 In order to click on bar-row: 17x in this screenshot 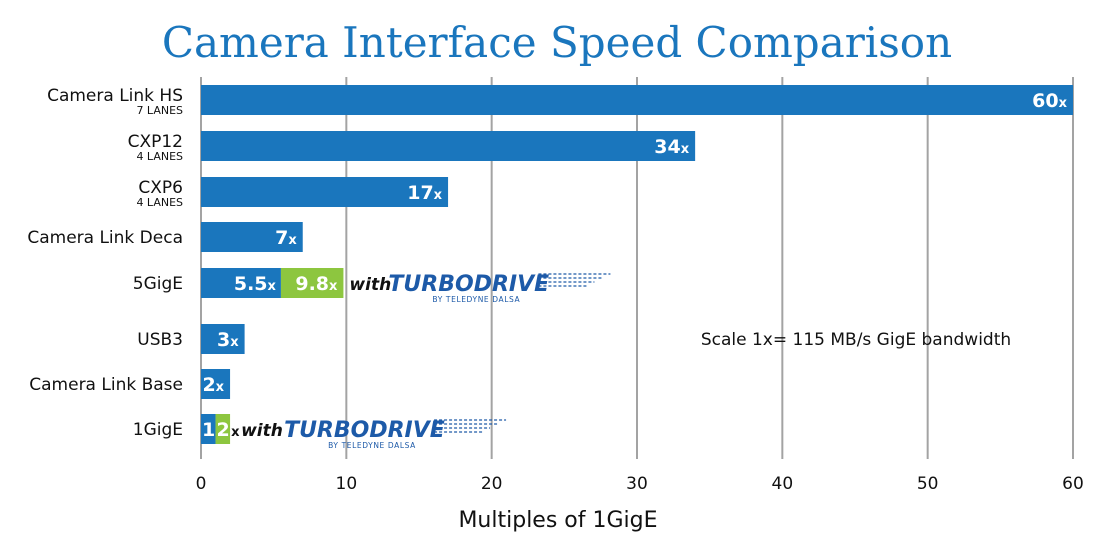, I will do `click(325, 192)`.